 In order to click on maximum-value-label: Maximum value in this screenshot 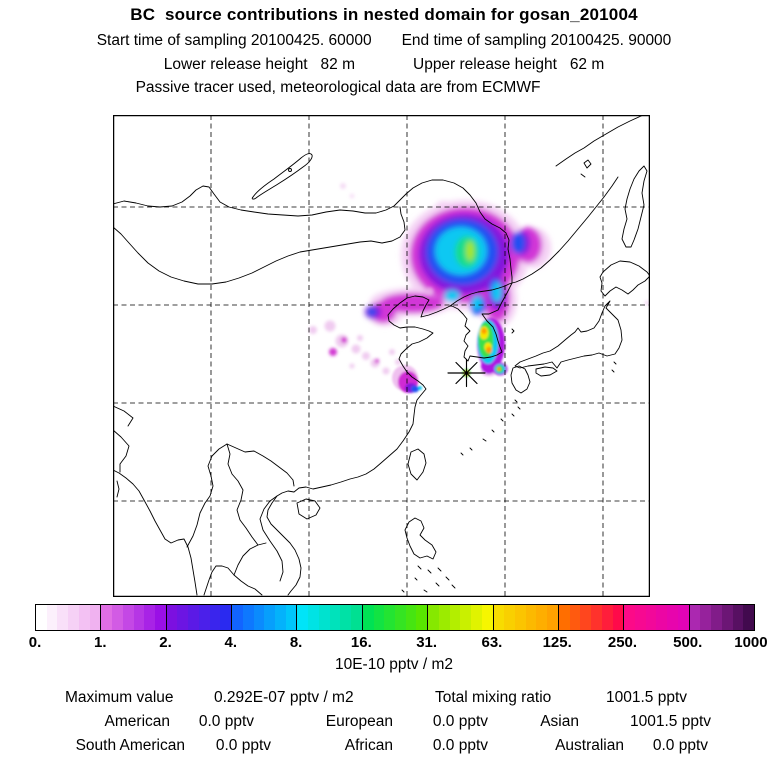, I will do `click(119, 697)`.